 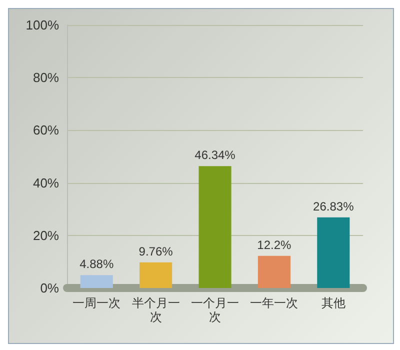 I want to click on x-tick-label: 一年一次, so click(x=274, y=303).